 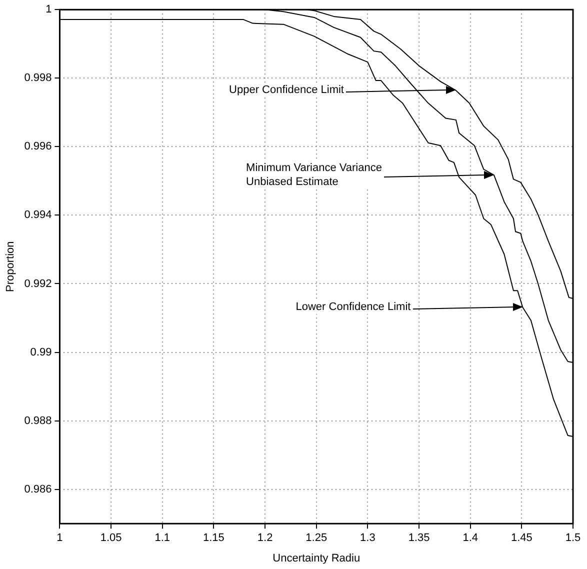 I want to click on x-tick-label: 1.3, so click(x=368, y=538).